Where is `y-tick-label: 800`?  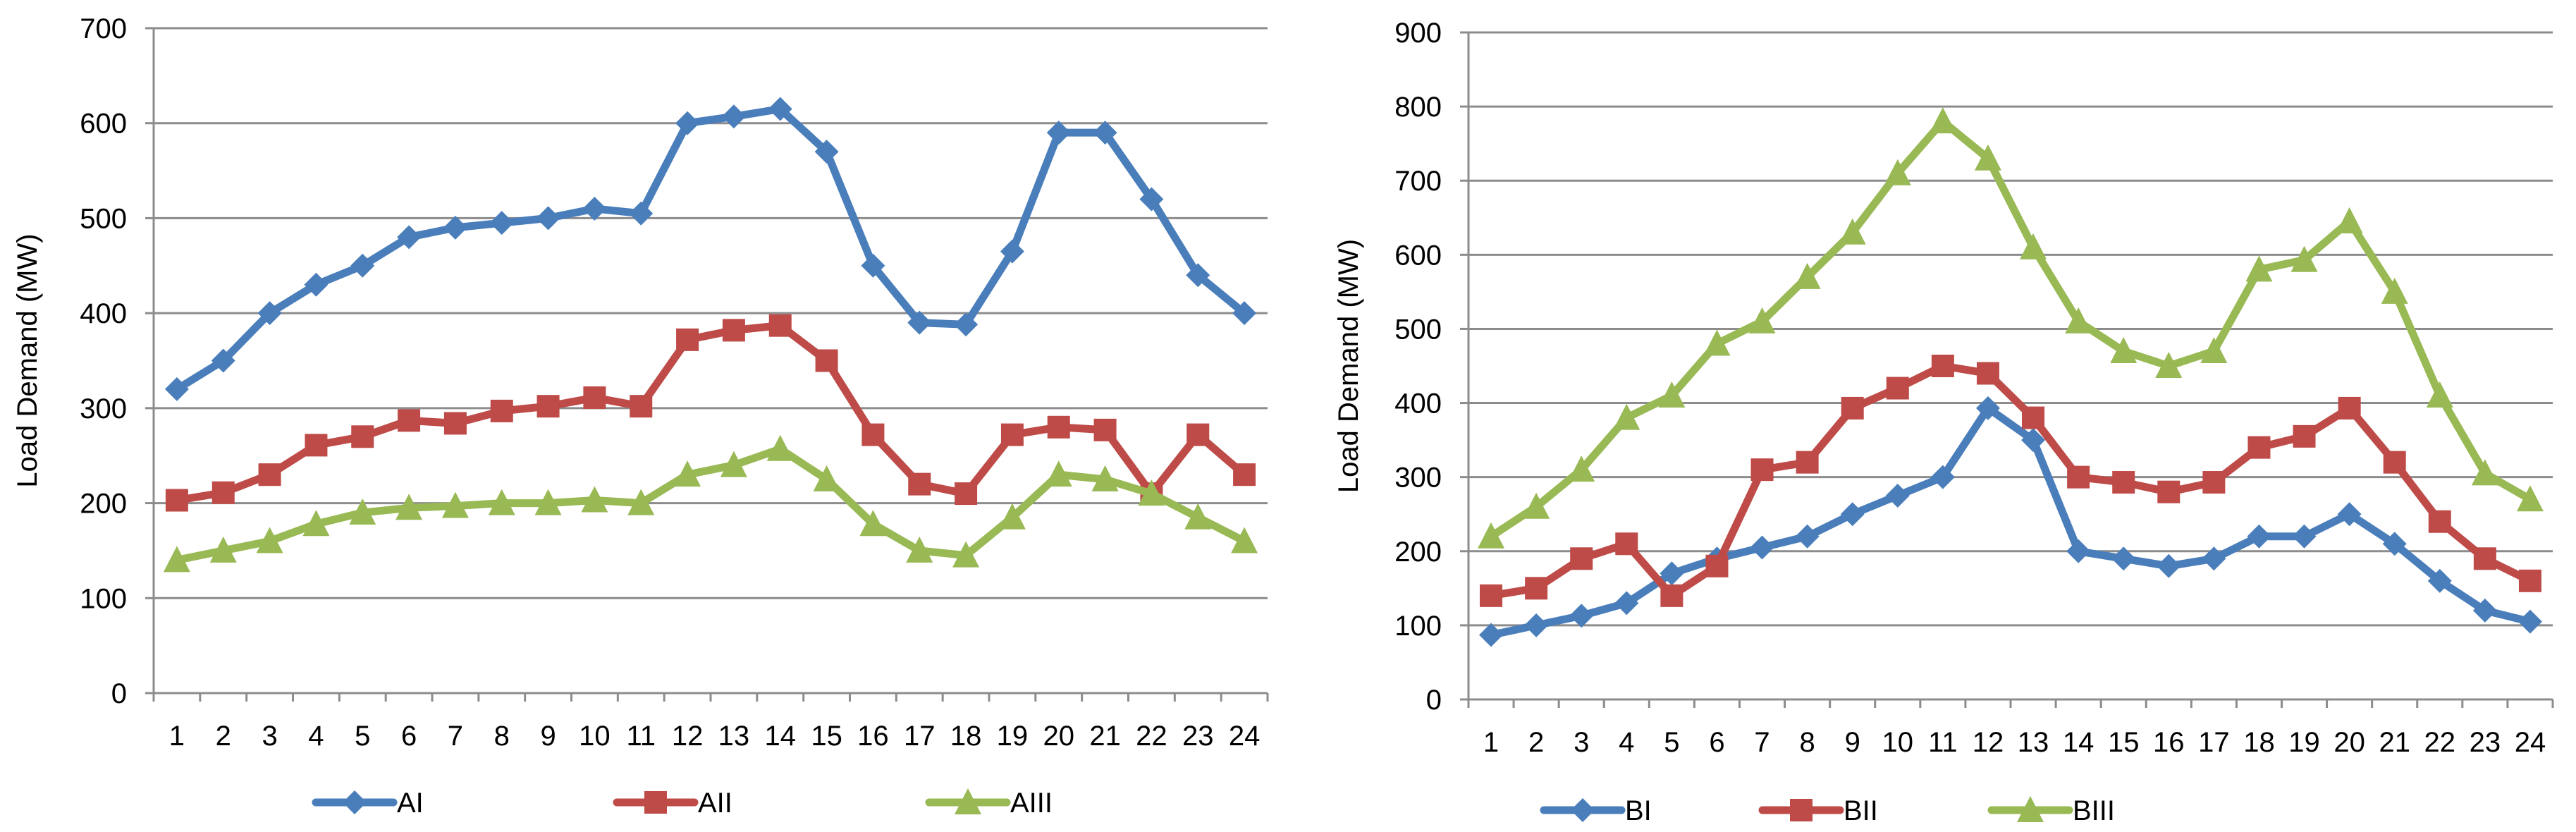
y-tick-label: 800 is located at coordinates (1418, 108).